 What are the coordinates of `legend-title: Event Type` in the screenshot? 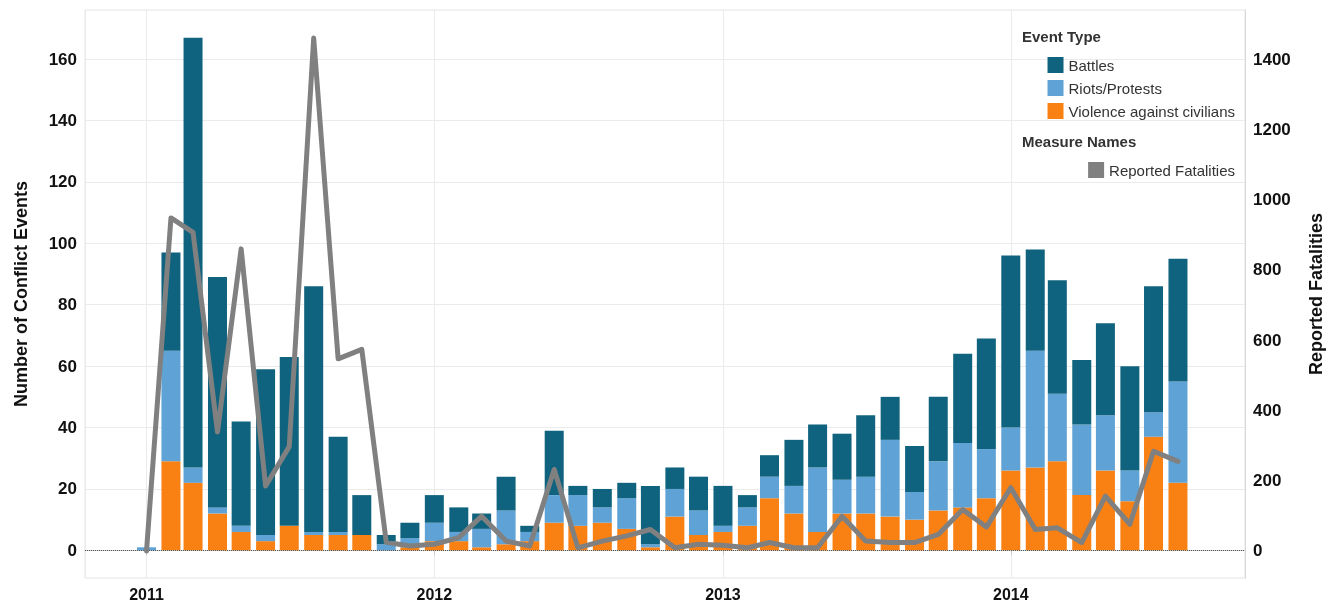 It's located at (1061, 36).